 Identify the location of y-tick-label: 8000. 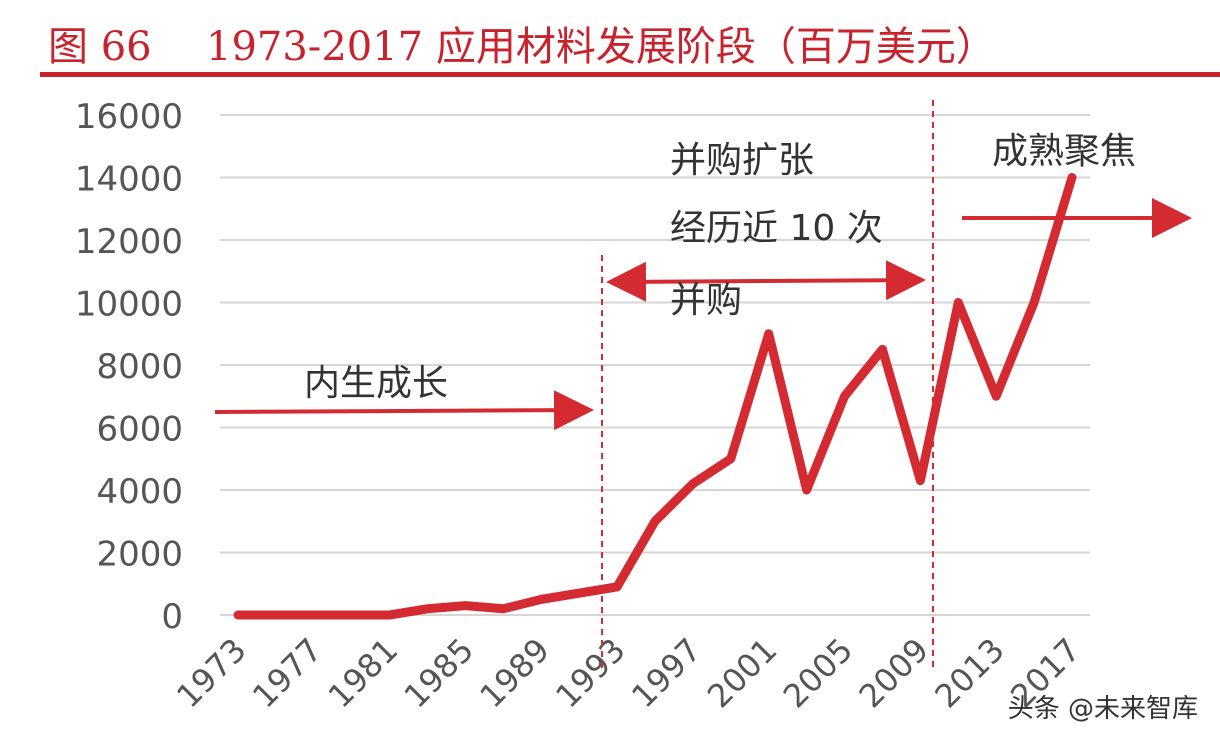
(139, 367).